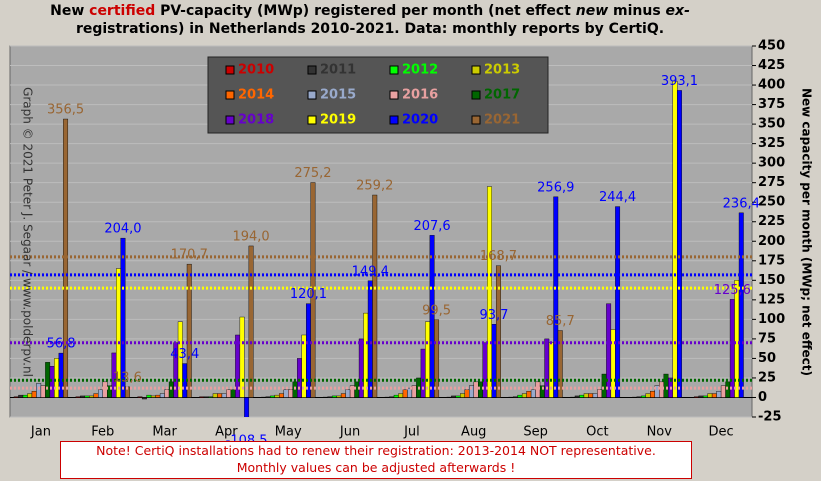 The image size is (821, 481). I want to click on legend-label: 2015, so click(338, 95).